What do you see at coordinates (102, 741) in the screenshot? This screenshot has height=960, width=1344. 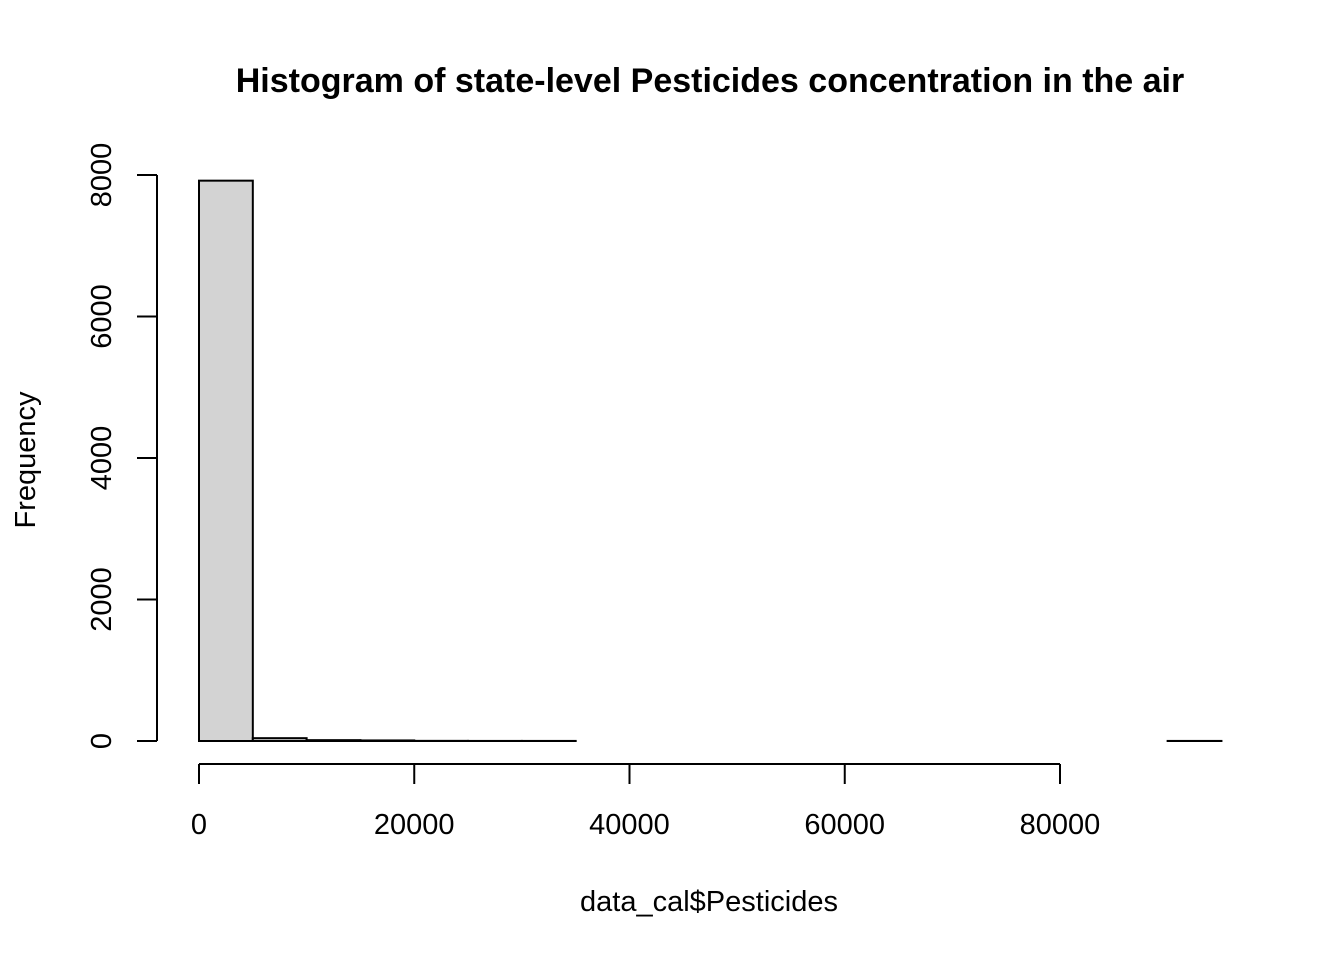 I see `y-tick-label-0: 0` at bounding box center [102, 741].